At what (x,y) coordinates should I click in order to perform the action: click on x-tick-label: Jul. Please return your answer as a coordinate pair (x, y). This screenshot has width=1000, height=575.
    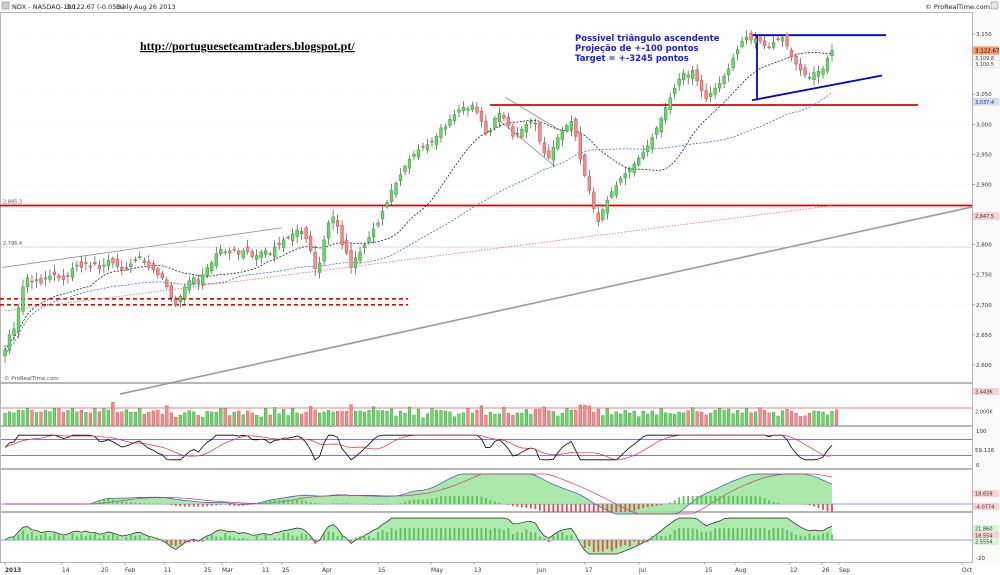
    Looking at the image, I should click on (642, 571).